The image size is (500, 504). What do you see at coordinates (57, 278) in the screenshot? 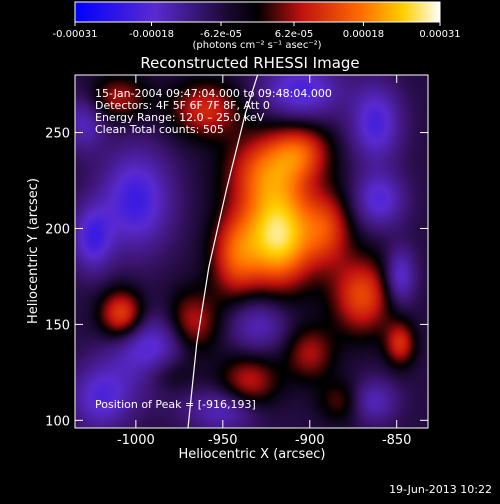
I see `y-tick-labels: 100 150 200 250` at bounding box center [57, 278].